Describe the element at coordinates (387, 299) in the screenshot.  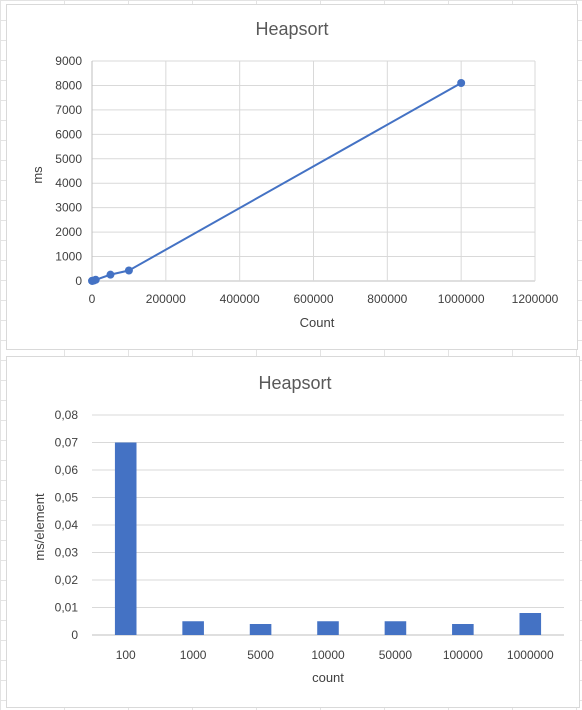
I see `x-tick-label: 800000` at that location.